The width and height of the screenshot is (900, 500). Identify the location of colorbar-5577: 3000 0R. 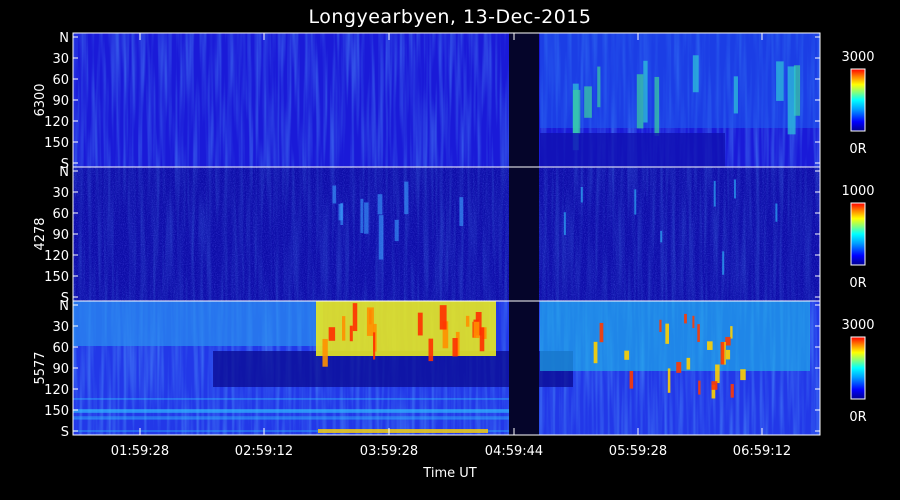
(857, 371).